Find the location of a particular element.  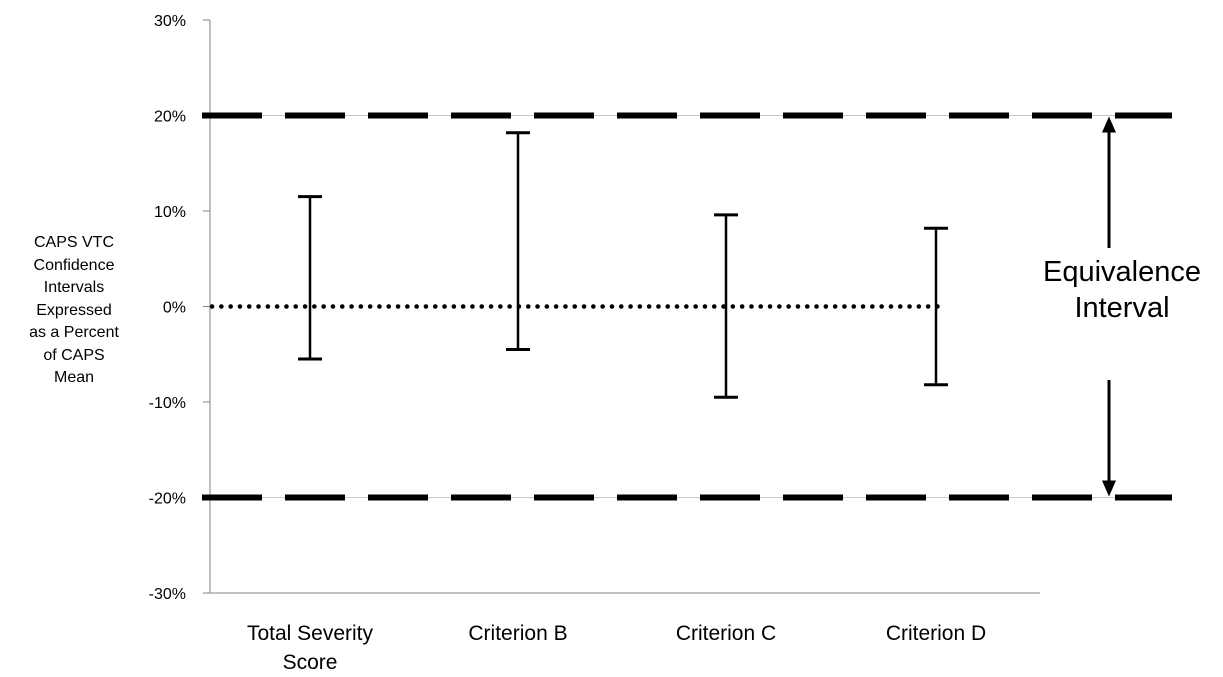

equivalence-label-line: Equivalence is located at coordinates (1122, 272).